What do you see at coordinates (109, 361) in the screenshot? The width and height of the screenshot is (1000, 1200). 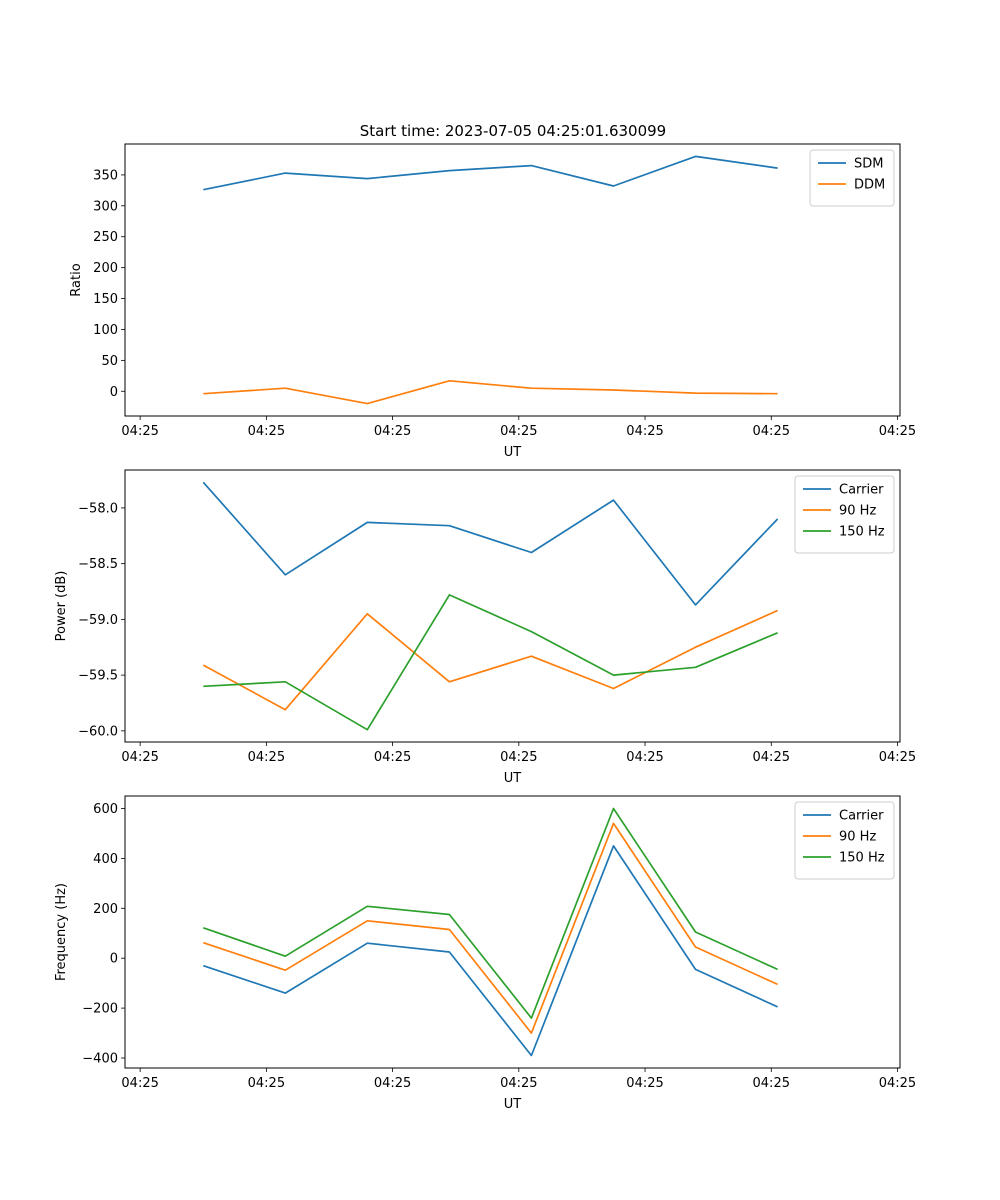 I see `y-tick-label: 50` at bounding box center [109, 361].